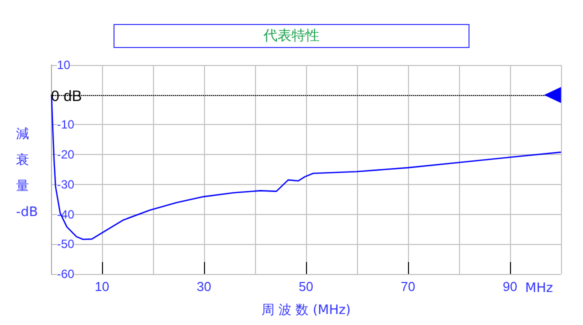  I want to click on x-axis-title: 周 波 数 (MHz), so click(306, 310).